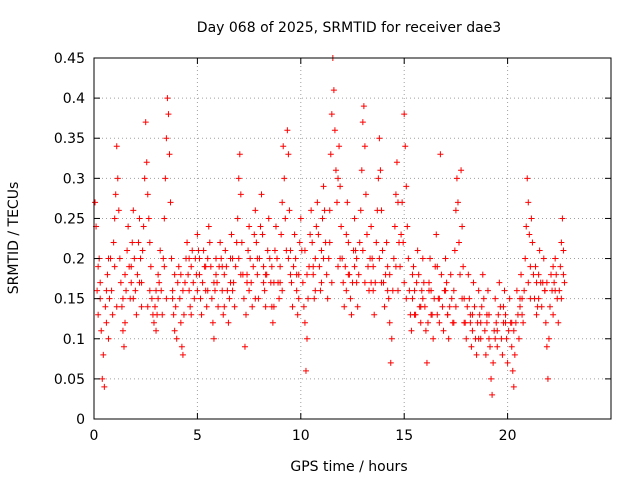 This screenshot has width=640, height=480. Describe the element at coordinates (74, 260) in the screenshot. I see `y-tick-label: 0.2` at that location.